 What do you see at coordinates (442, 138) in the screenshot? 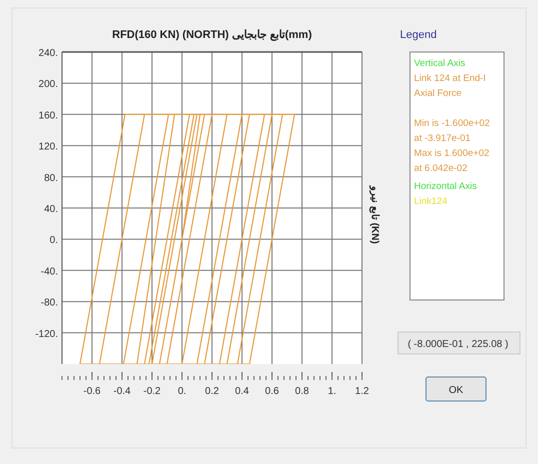
I see `text: at -3.917e-01` at bounding box center [442, 138].